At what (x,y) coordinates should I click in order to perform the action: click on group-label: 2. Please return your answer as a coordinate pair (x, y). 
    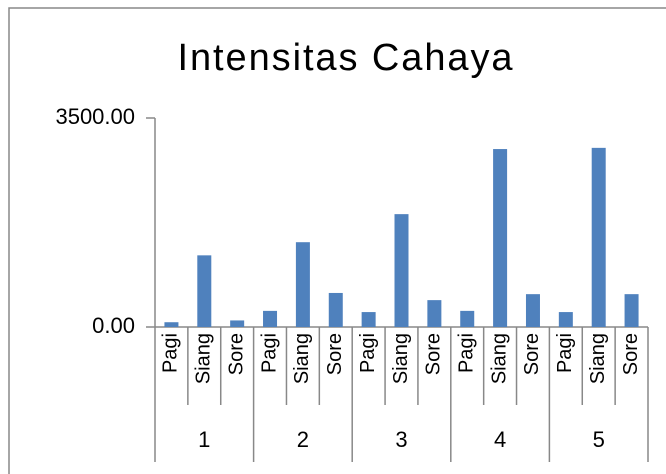
    Looking at the image, I should click on (303, 439).